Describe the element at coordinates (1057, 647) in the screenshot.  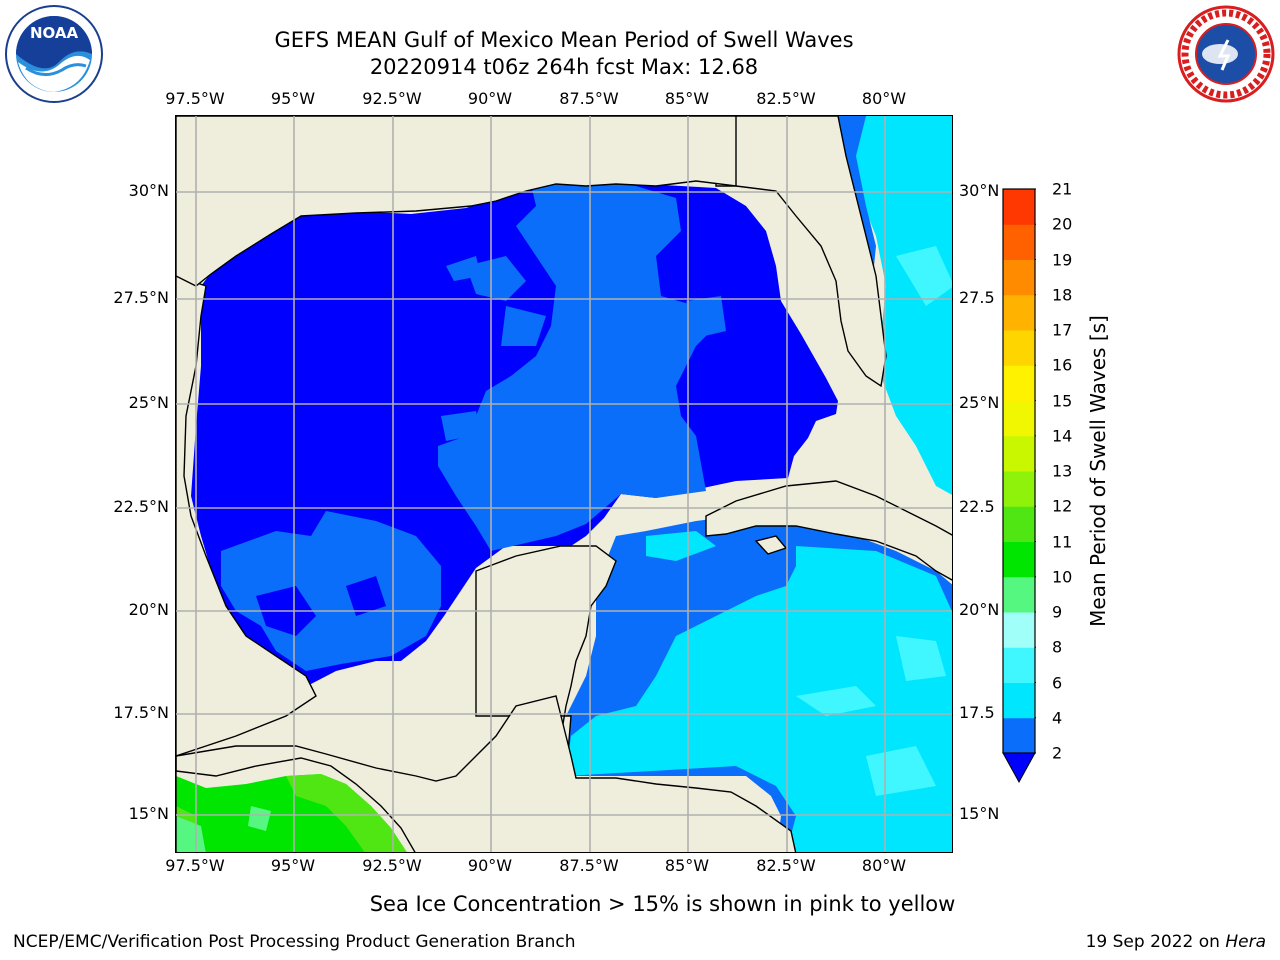
I see `colorbar-tick-label: 8` at that location.